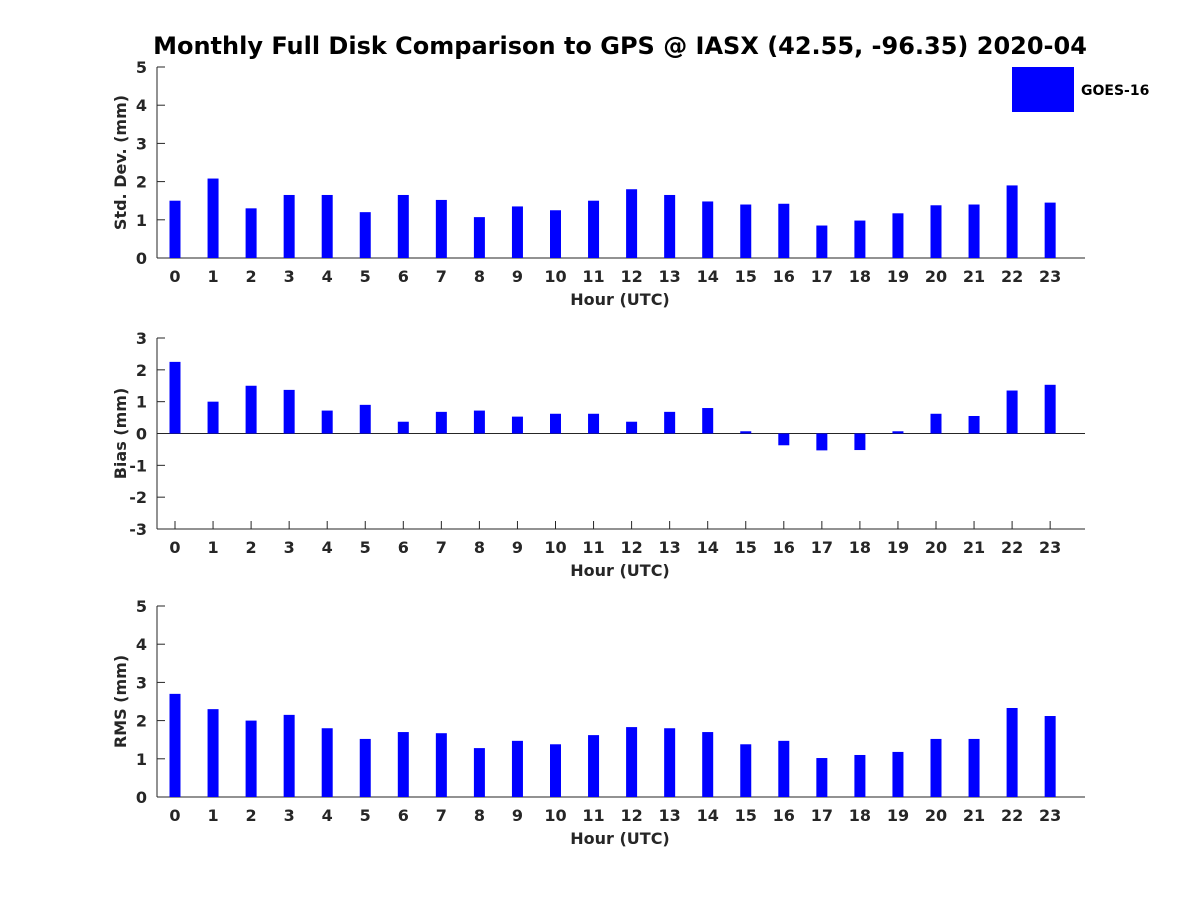  Describe the element at coordinates (441, 547) in the screenshot. I see `bias-x-tick-label: 7` at that location.